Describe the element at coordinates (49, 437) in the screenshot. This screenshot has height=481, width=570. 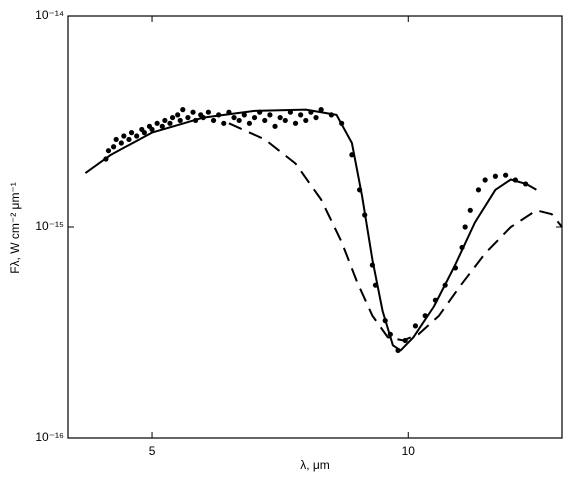
I see `y-tick-label: 10⁻¹⁶` at that location.